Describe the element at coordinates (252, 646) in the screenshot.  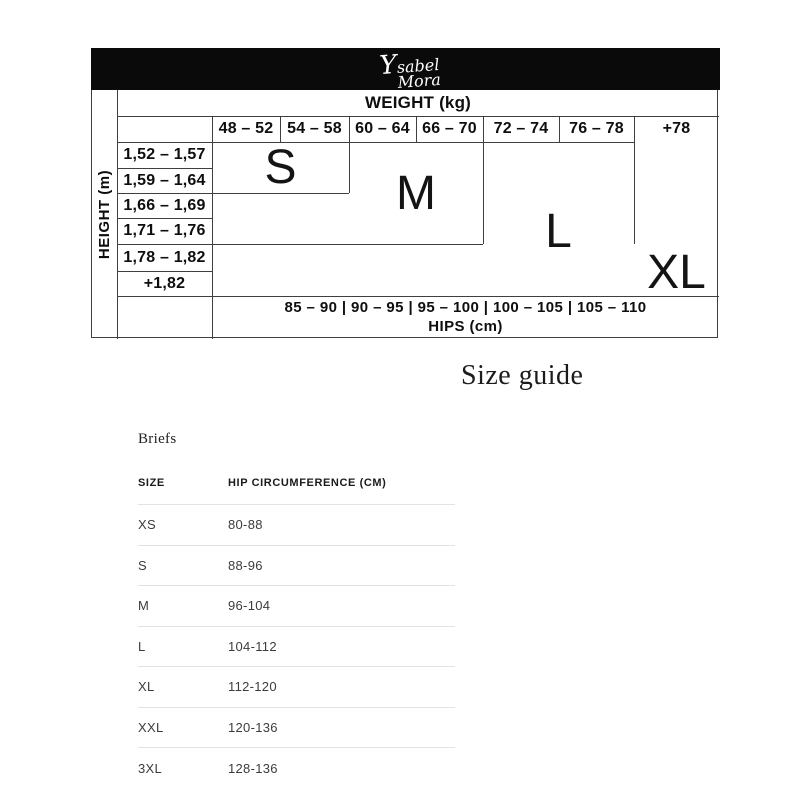
I see `row-hip-value: 104-112` at that location.